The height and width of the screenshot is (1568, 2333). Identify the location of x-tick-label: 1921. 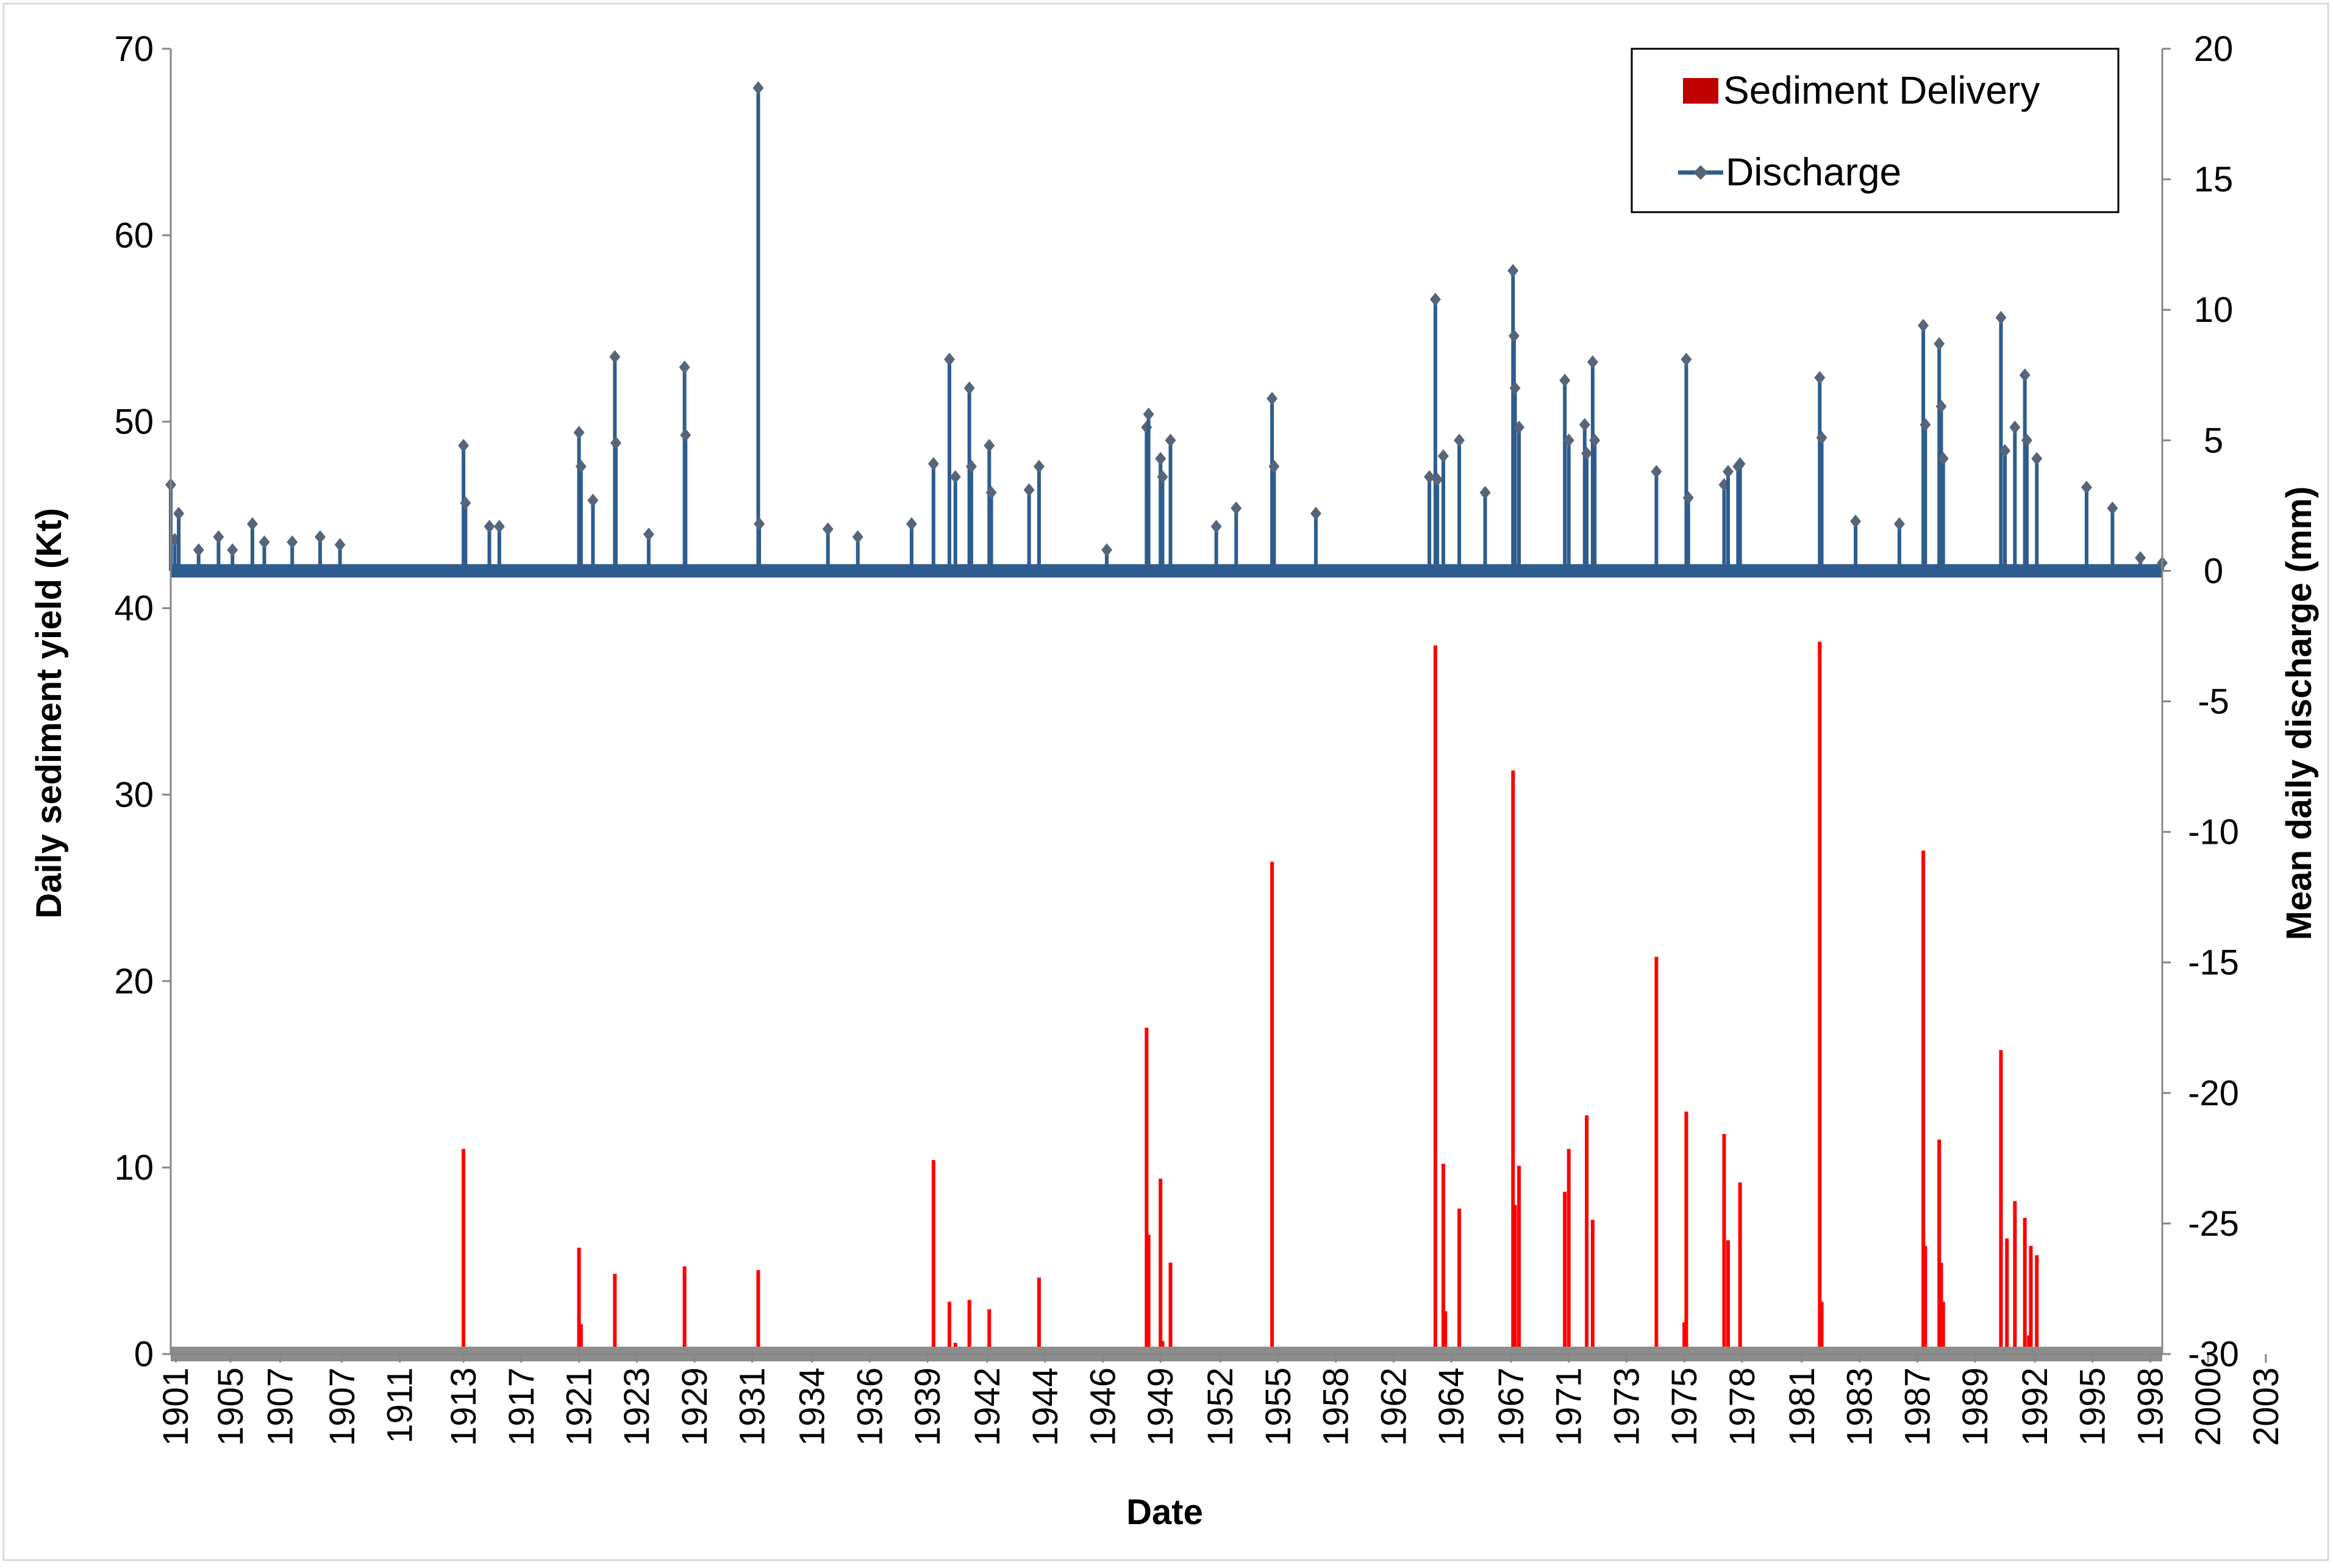
(579, 1407).